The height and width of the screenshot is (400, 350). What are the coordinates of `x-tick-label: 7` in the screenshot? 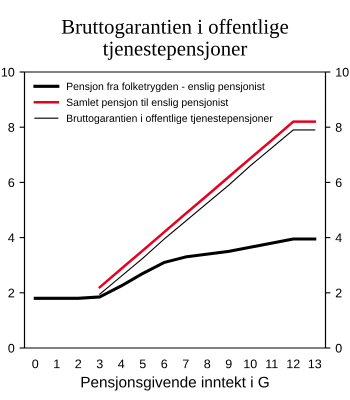 It's located at (185, 364).